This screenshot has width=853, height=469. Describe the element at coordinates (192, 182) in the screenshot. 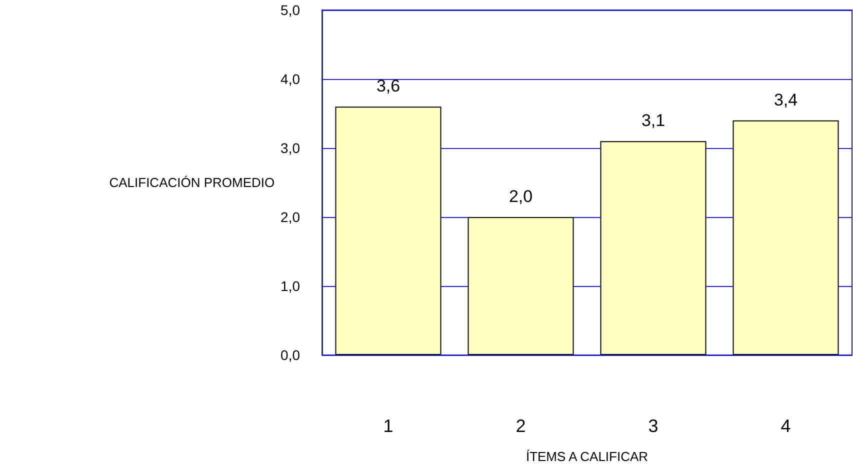

I see `y-axis-title: CALIFICACIÓN PROMEDIO` at that location.